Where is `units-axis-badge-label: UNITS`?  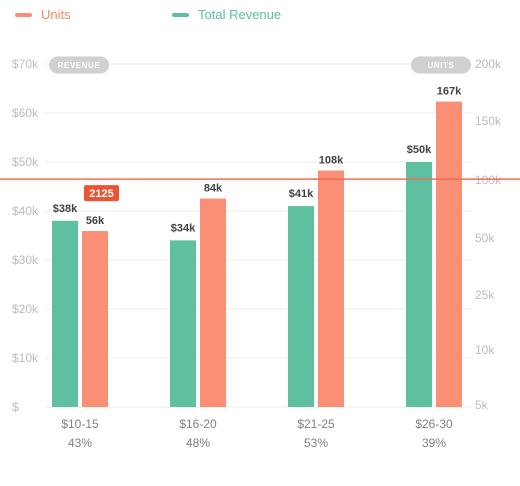
units-axis-badge-label: UNITS is located at coordinates (441, 65).